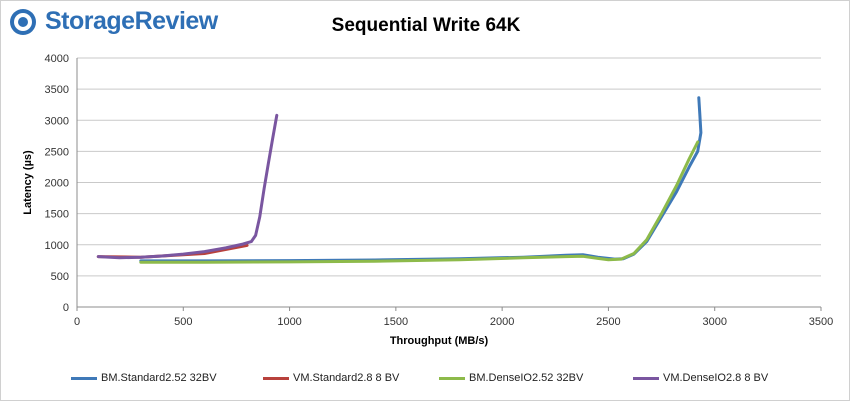 This screenshot has height=401, width=850. What do you see at coordinates (57, 152) in the screenshot?
I see `y-tick-label: 2500` at bounding box center [57, 152].